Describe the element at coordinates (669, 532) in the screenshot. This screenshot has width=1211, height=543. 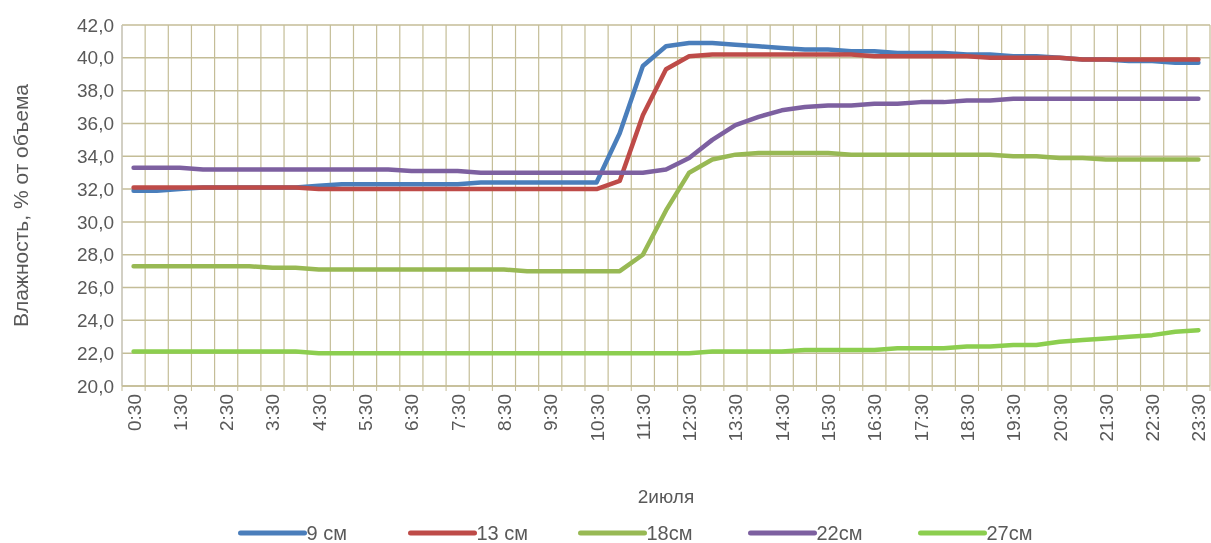
I see `legend-label: 18см` at that location.